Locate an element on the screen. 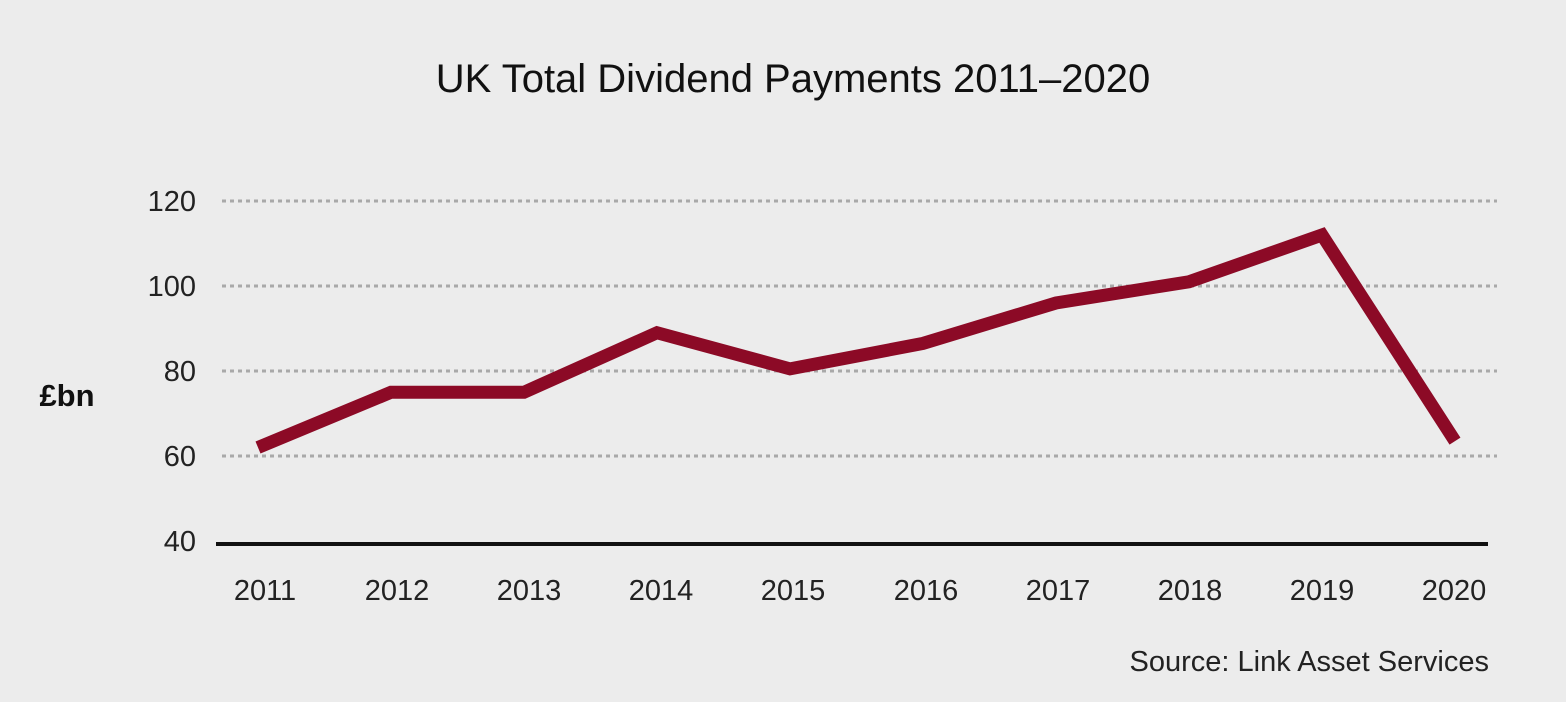  x-tick-label: 2020 is located at coordinates (1454, 591).